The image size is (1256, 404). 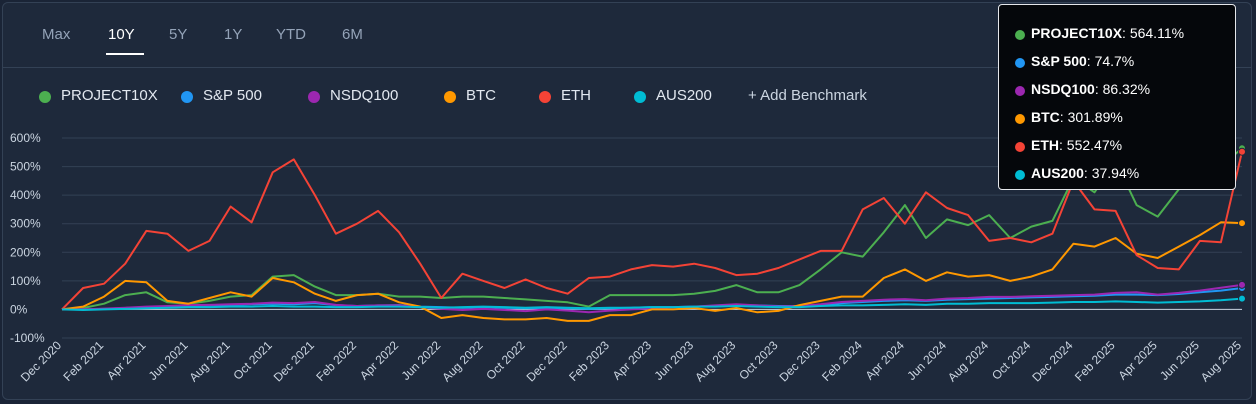 What do you see at coordinates (1077, 117) in the screenshot?
I see `tooltip-row-btc: BTC: 301.89%` at bounding box center [1077, 117].